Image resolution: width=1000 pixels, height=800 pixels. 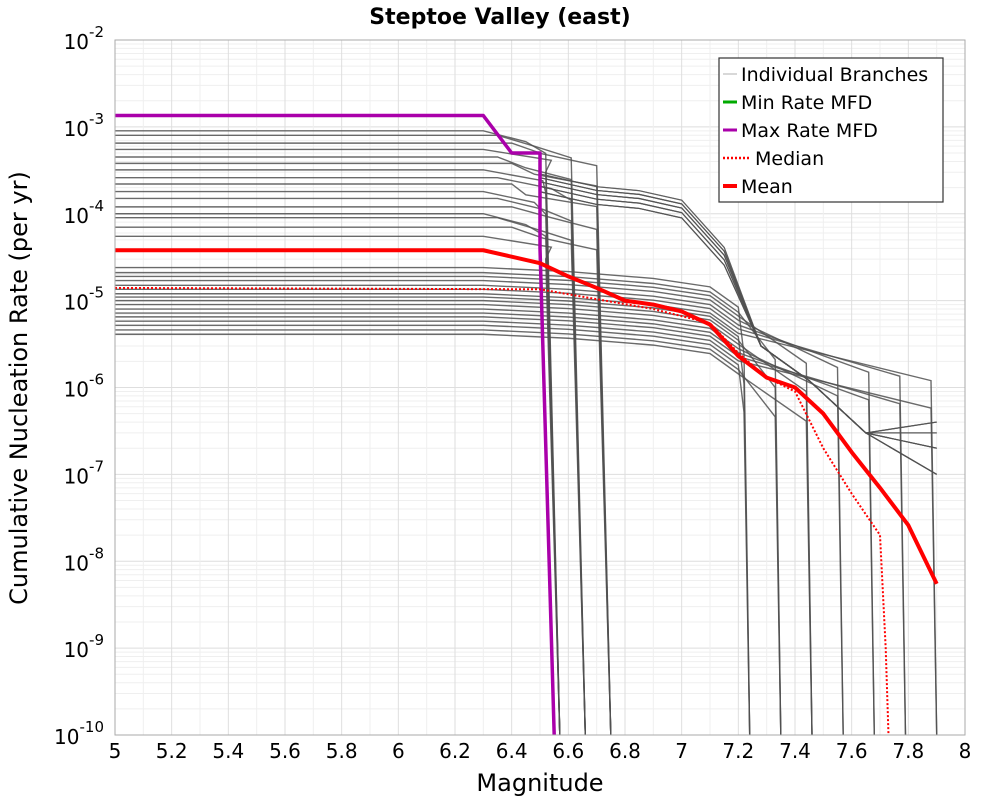 I want to click on x-tick-label: 7.6, so click(x=852, y=751).